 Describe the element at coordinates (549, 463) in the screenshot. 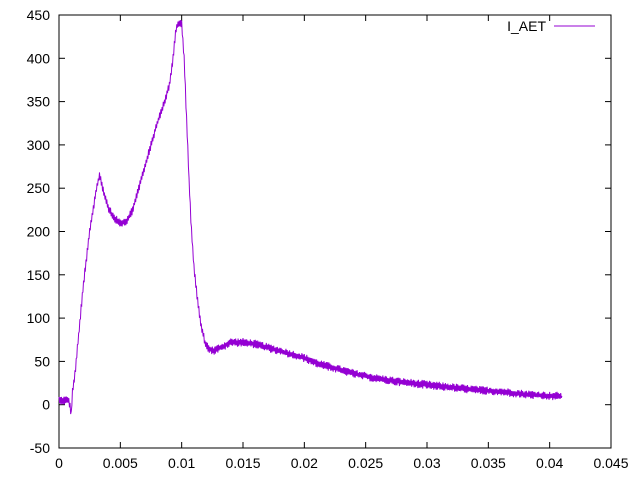

I see `x-tick-label: 0.04` at that location.